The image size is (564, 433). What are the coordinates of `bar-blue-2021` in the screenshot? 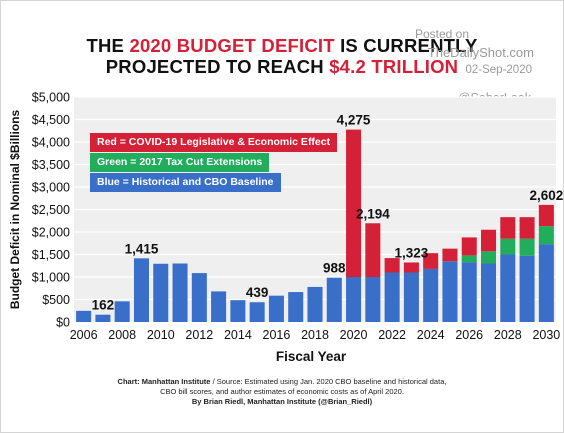 It's located at (373, 299).